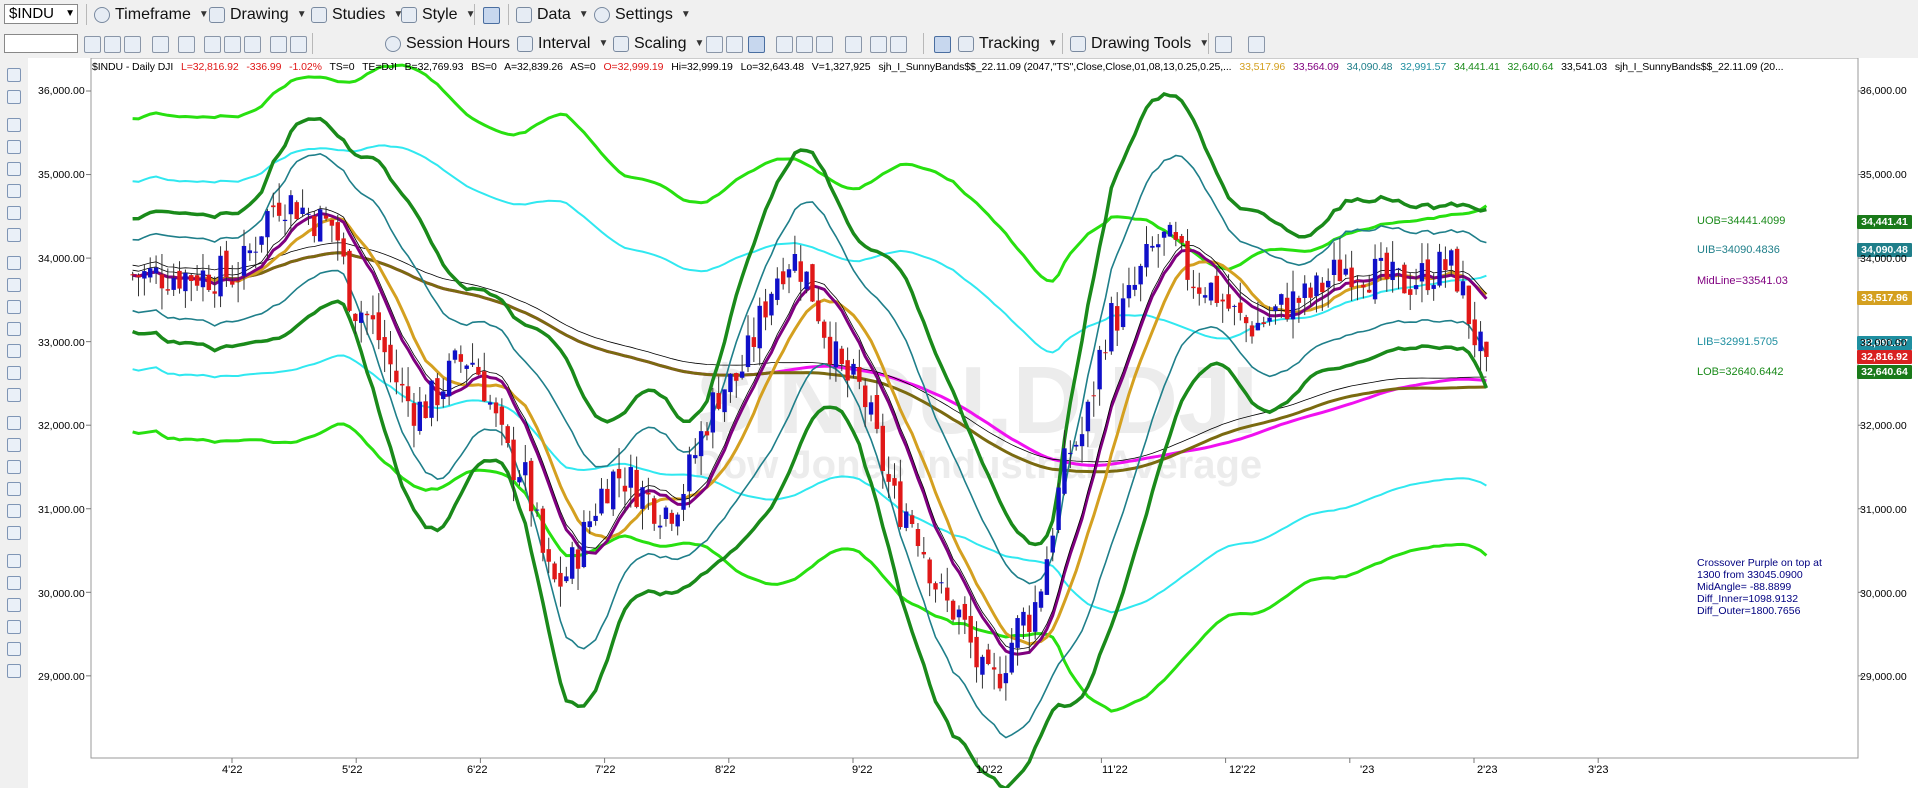 Image resolution: width=1918 pixels, height=788 pixels. What do you see at coordinates (14, 649) in the screenshot?
I see `edit-icon` at bounding box center [14, 649].